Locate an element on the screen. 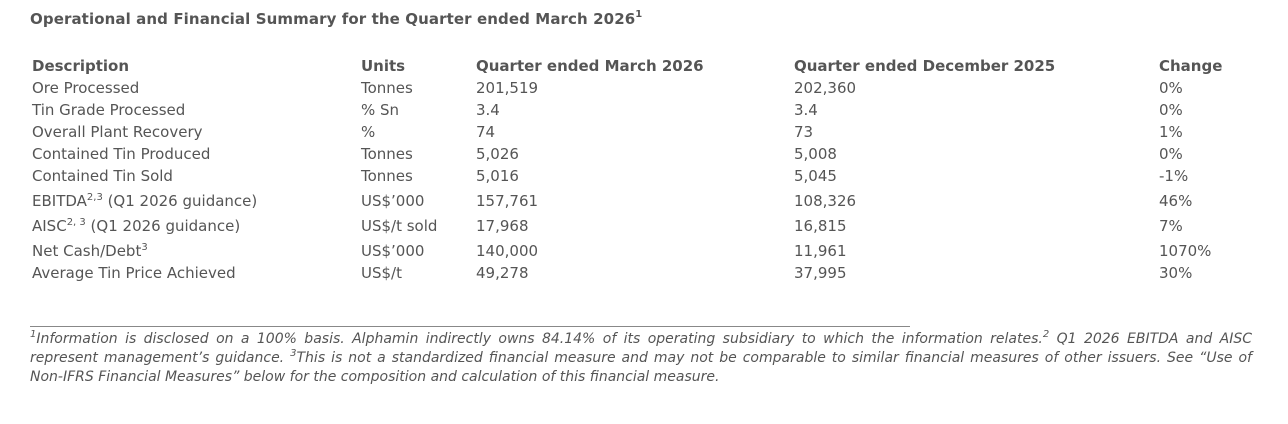  row-description: Average Tin Price Achieved is located at coordinates (134, 273).